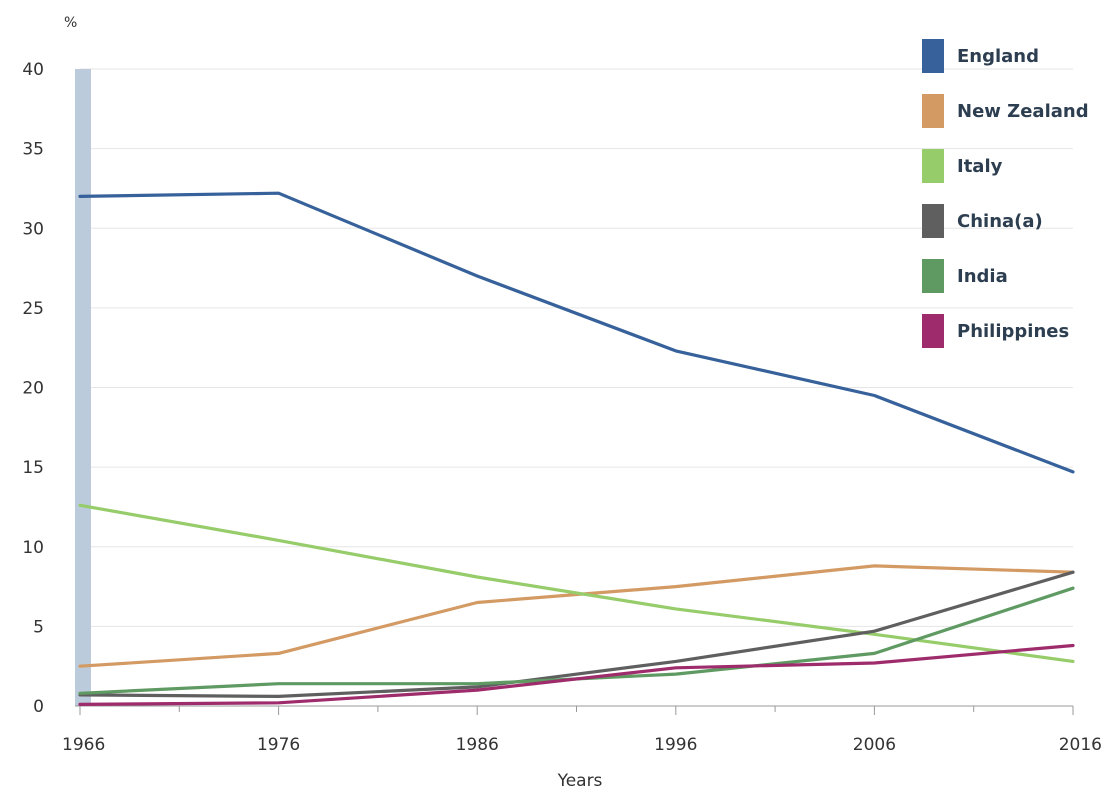  Describe the element at coordinates (477, 745) in the screenshot. I see `x-tick-label: 1986` at that location.